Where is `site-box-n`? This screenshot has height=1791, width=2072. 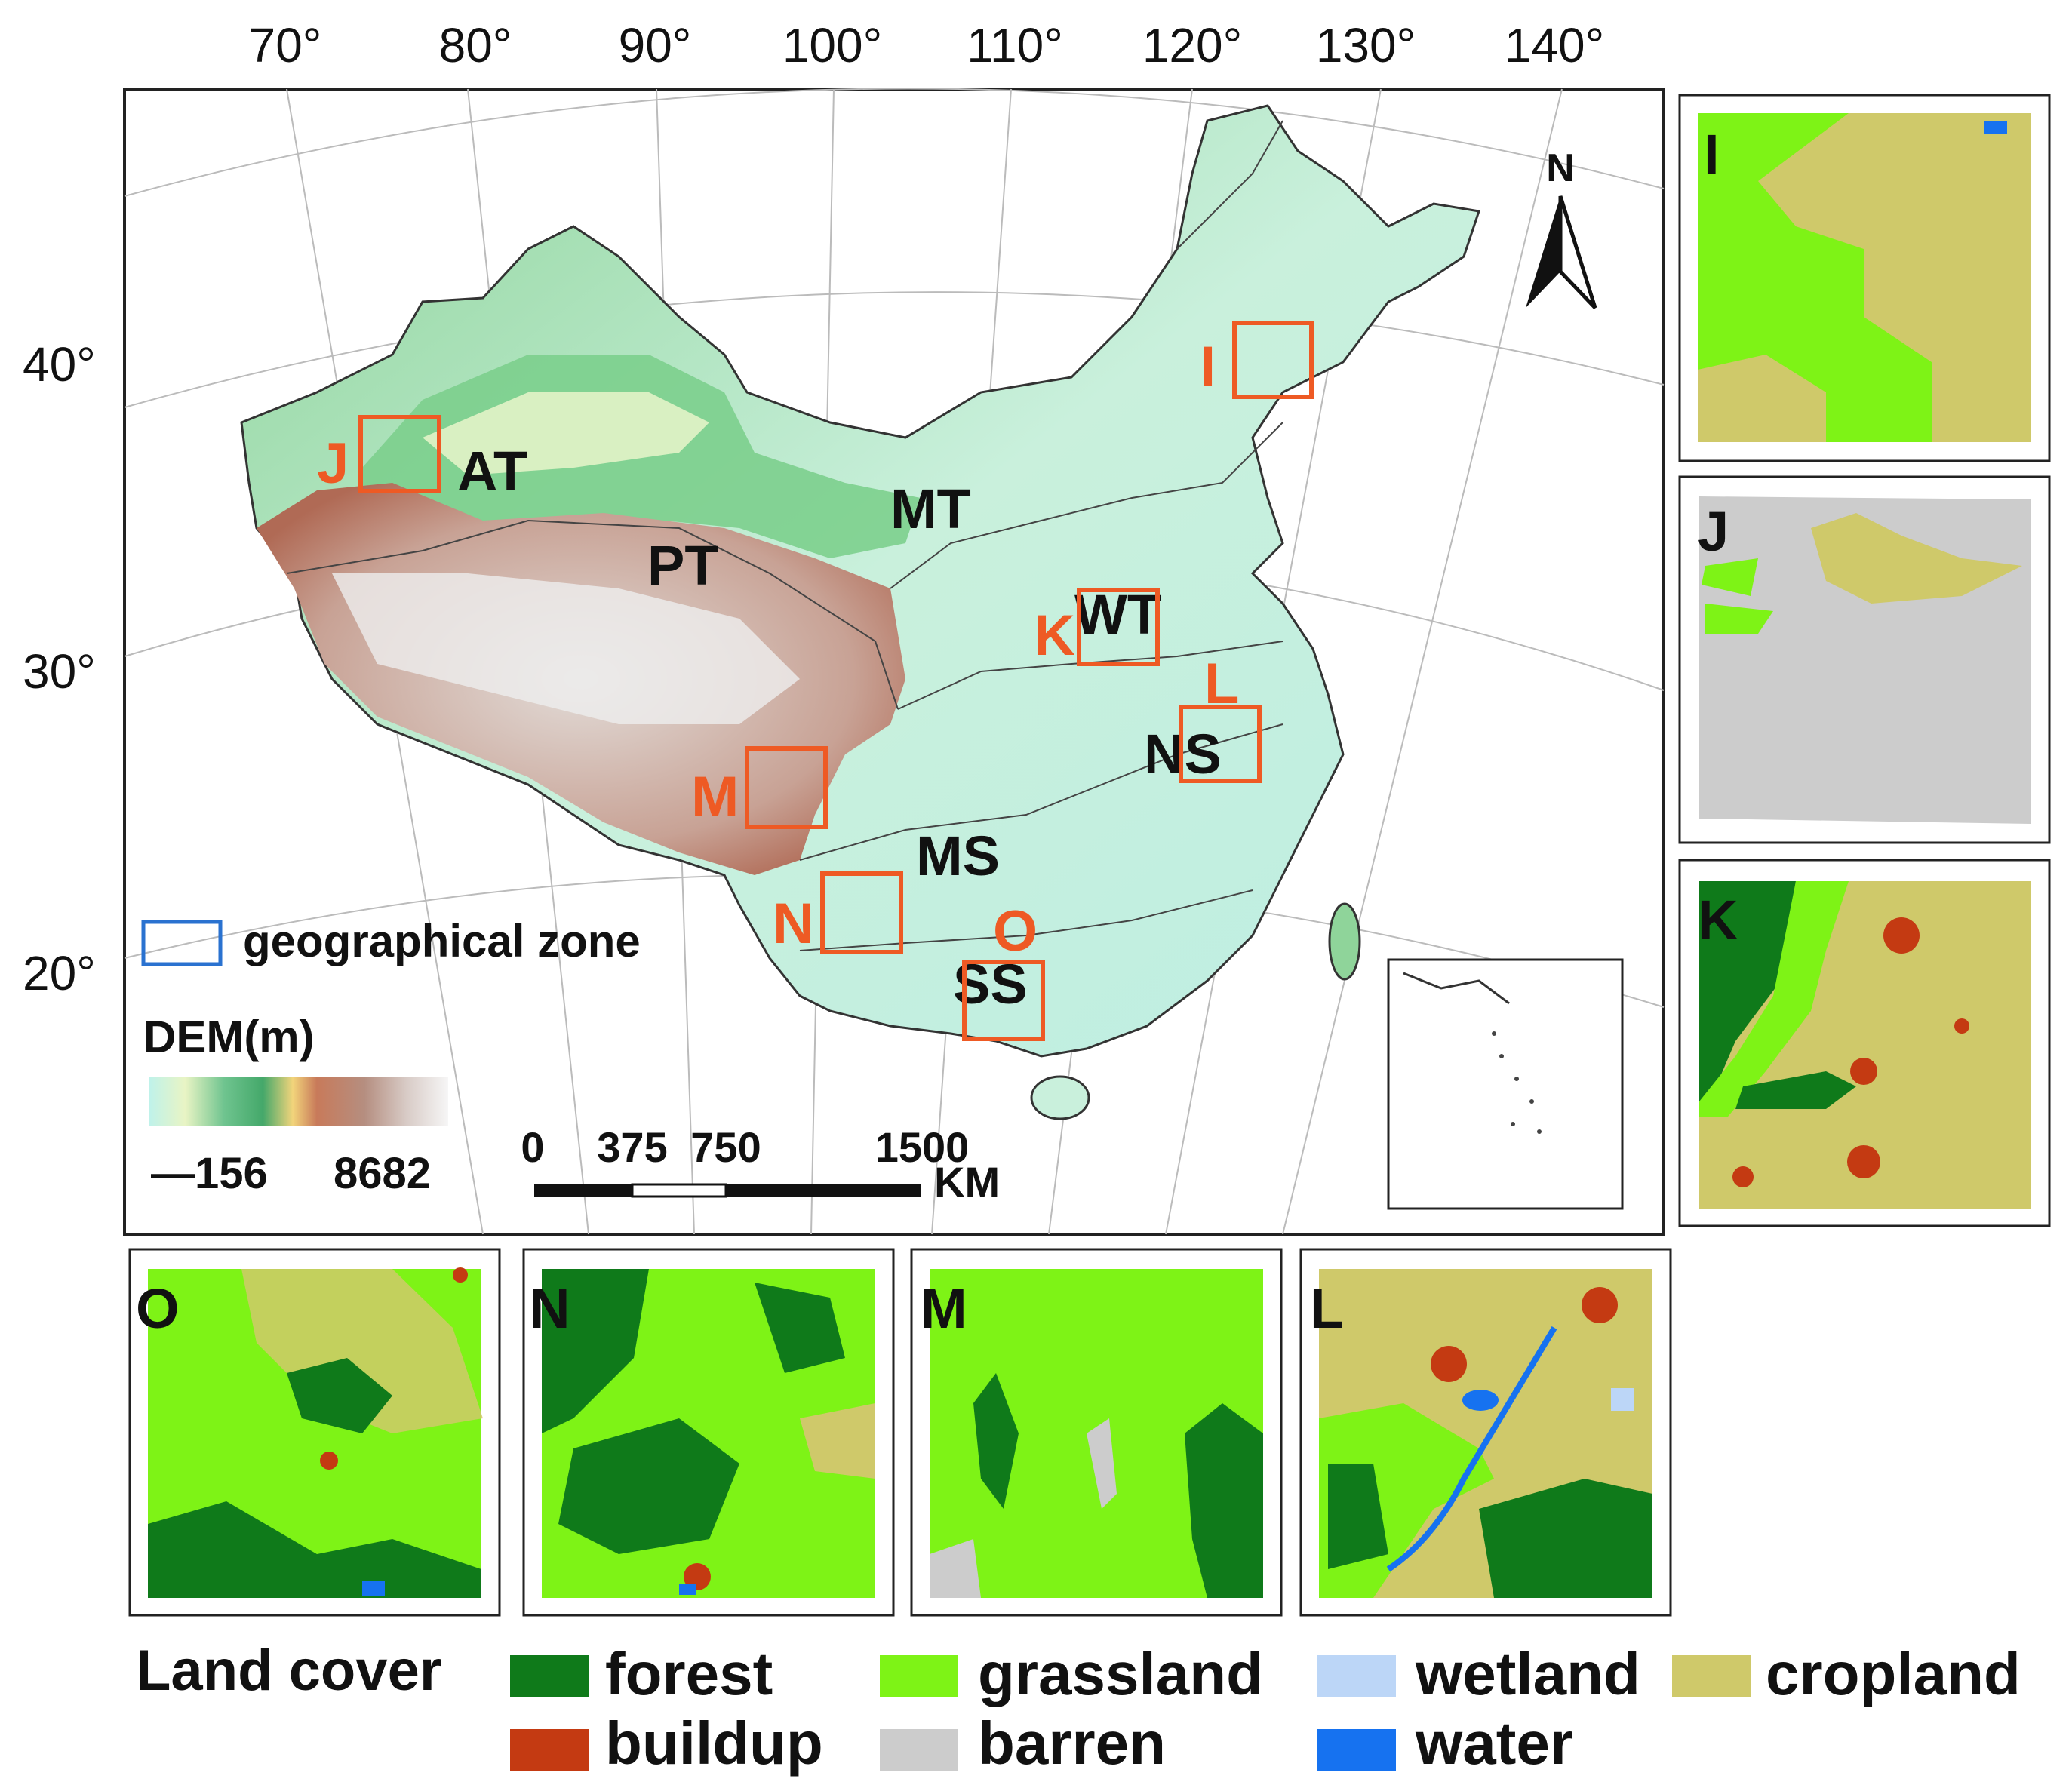 site-box-n is located at coordinates (861, 912).